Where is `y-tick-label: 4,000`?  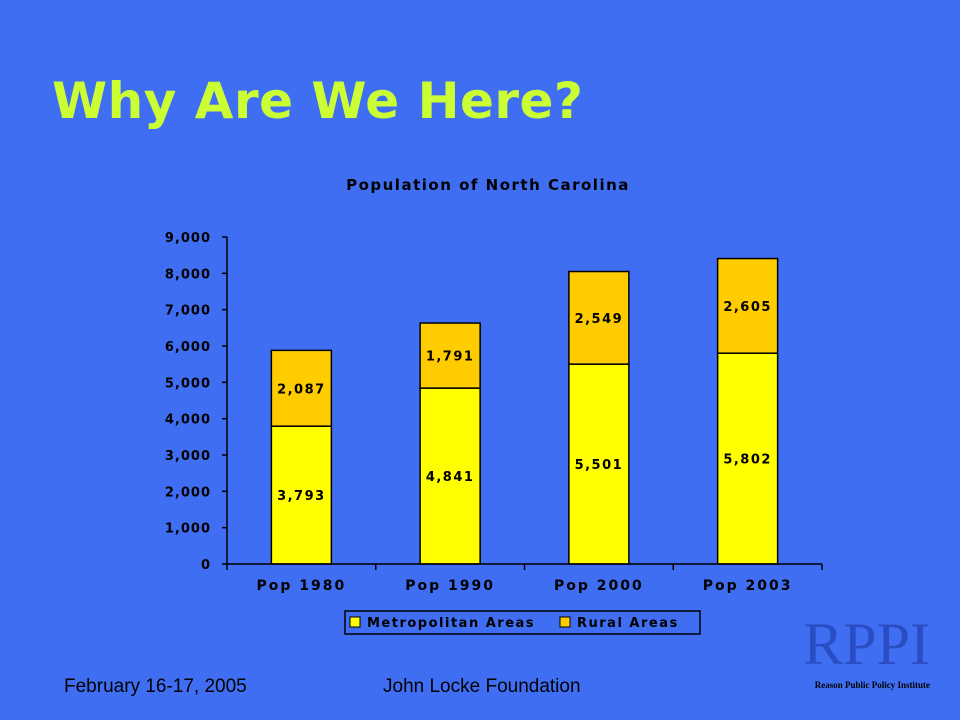 y-tick-label: 4,000 is located at coordinates (188, 420).